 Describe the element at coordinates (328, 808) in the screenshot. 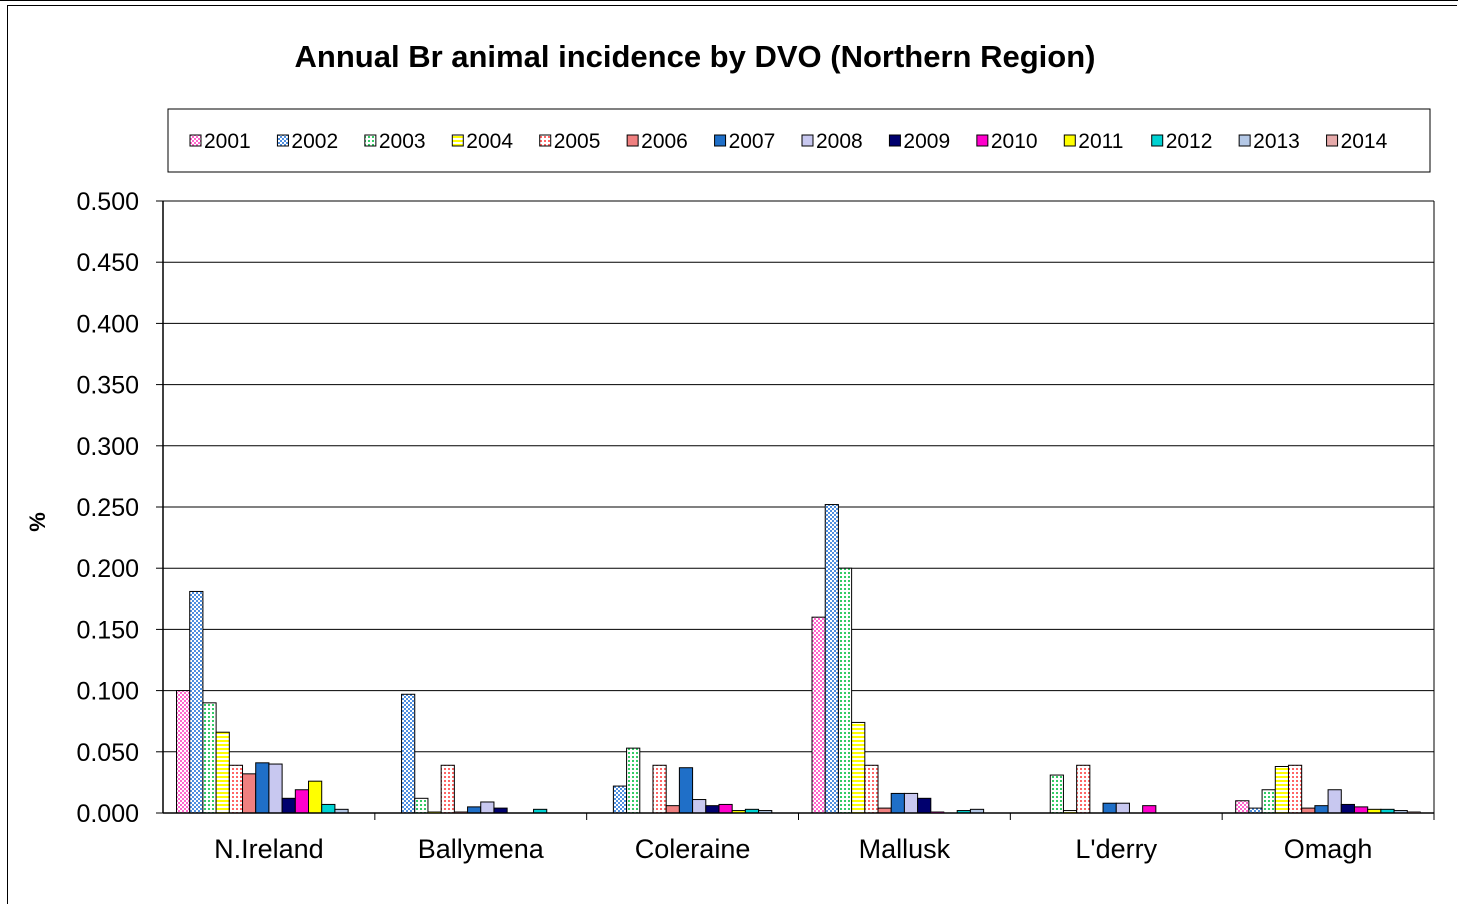

I see `bar-2012` at that location.